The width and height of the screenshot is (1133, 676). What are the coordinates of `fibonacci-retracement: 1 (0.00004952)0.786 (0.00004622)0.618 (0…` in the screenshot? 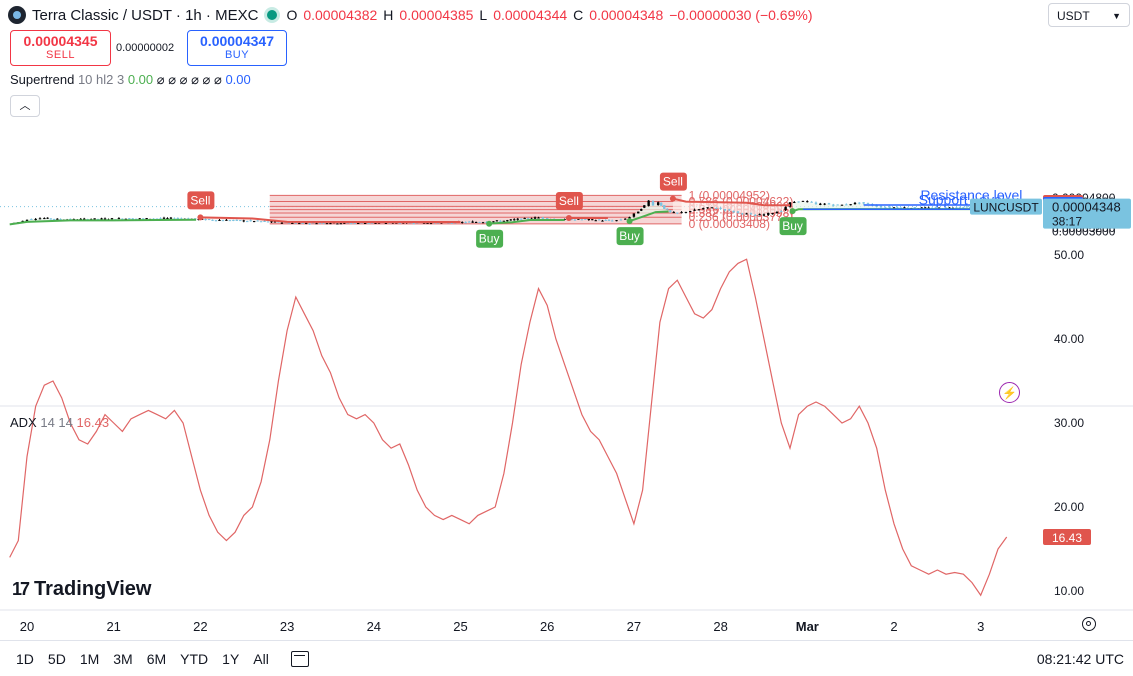 It's located at (531, 209).